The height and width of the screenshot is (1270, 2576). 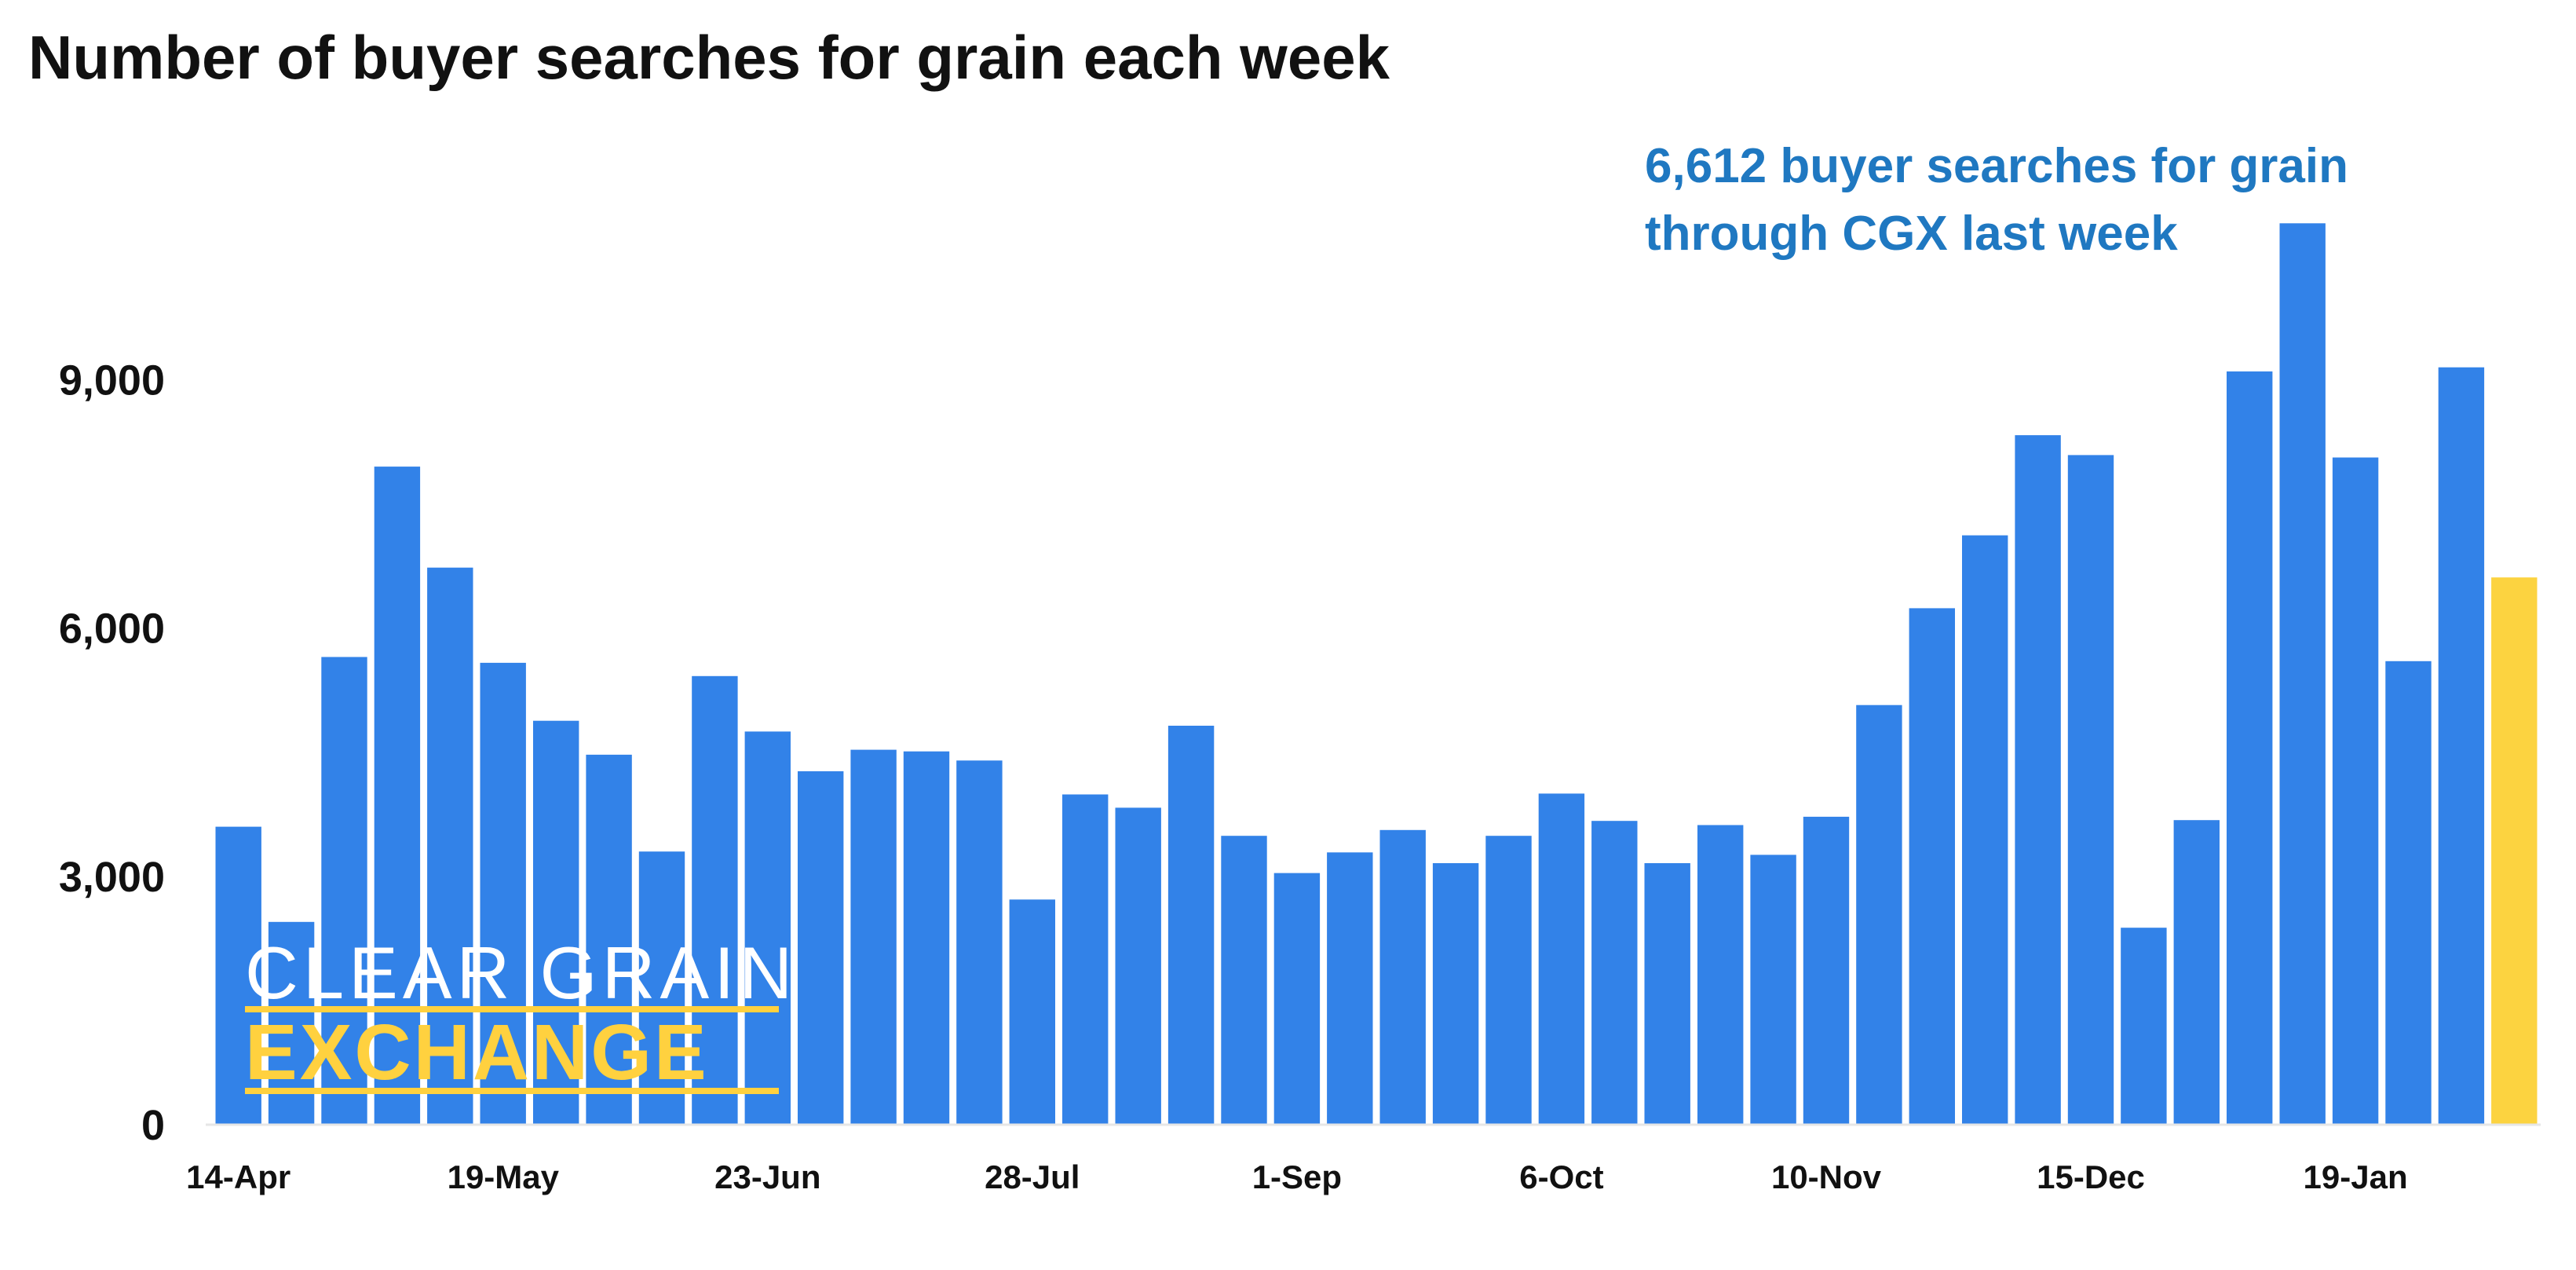 I want to click on x-tick-label: 15-Dec, so click(x=2091, y=1176).